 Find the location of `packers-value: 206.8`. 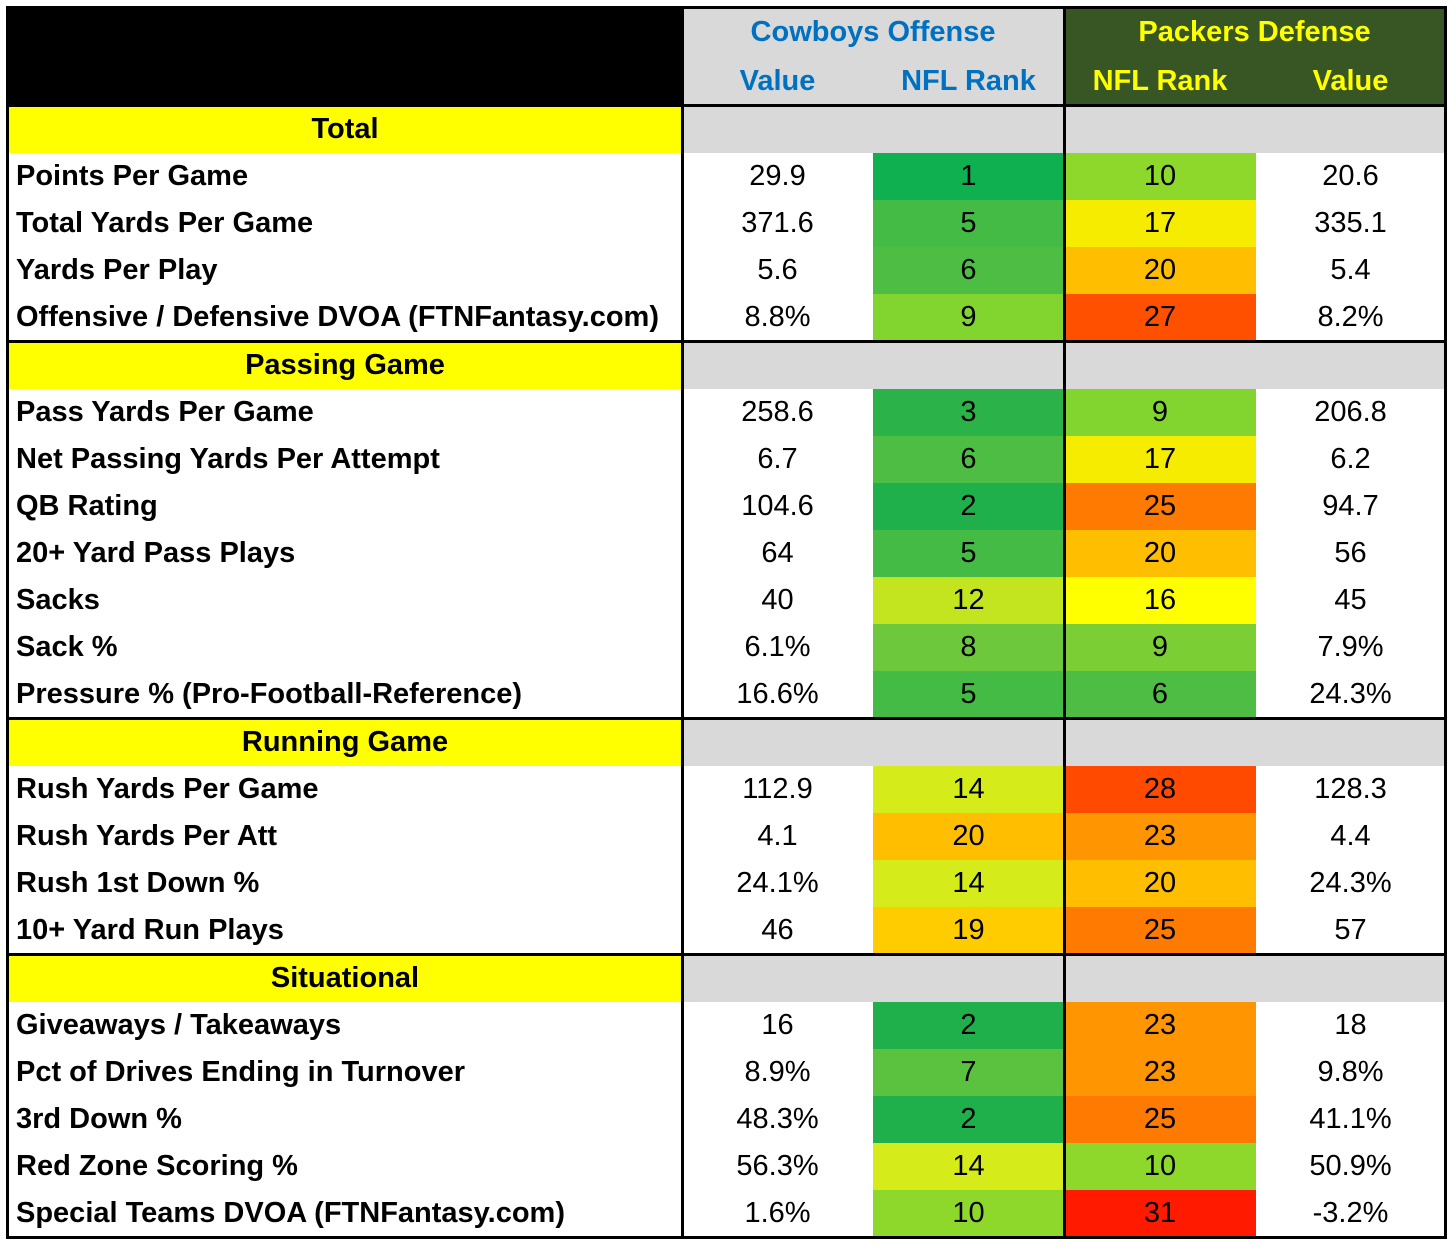

packers-value: 206.8 is located at coordinates (1350, 412).